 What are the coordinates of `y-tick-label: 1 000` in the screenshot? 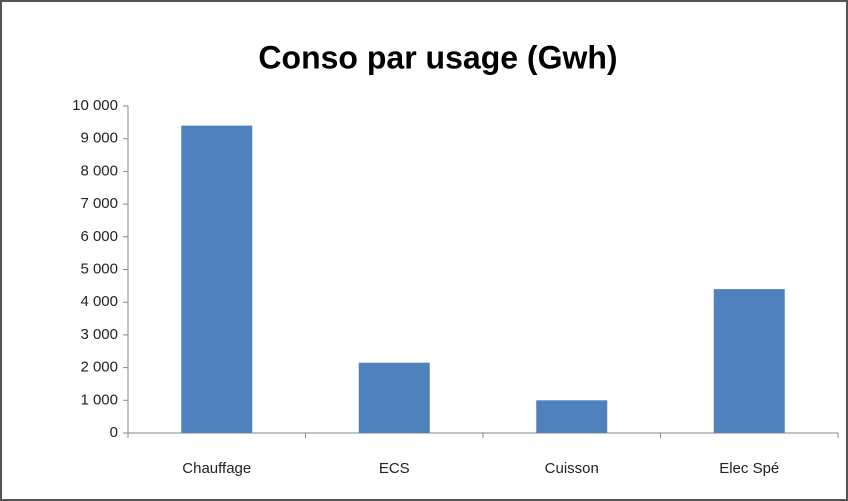 It's located at (99, 399).